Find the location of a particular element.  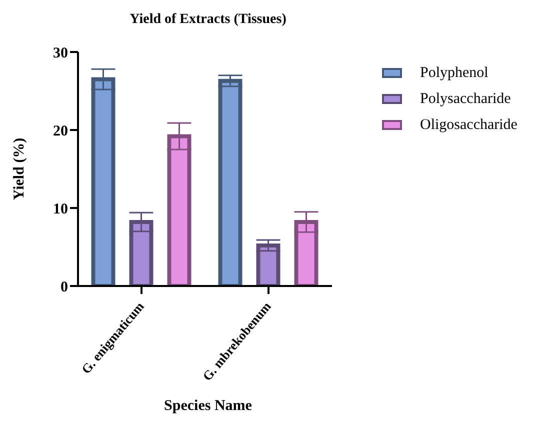

y-tick-label: 10 is located at coordinates (60, 209).